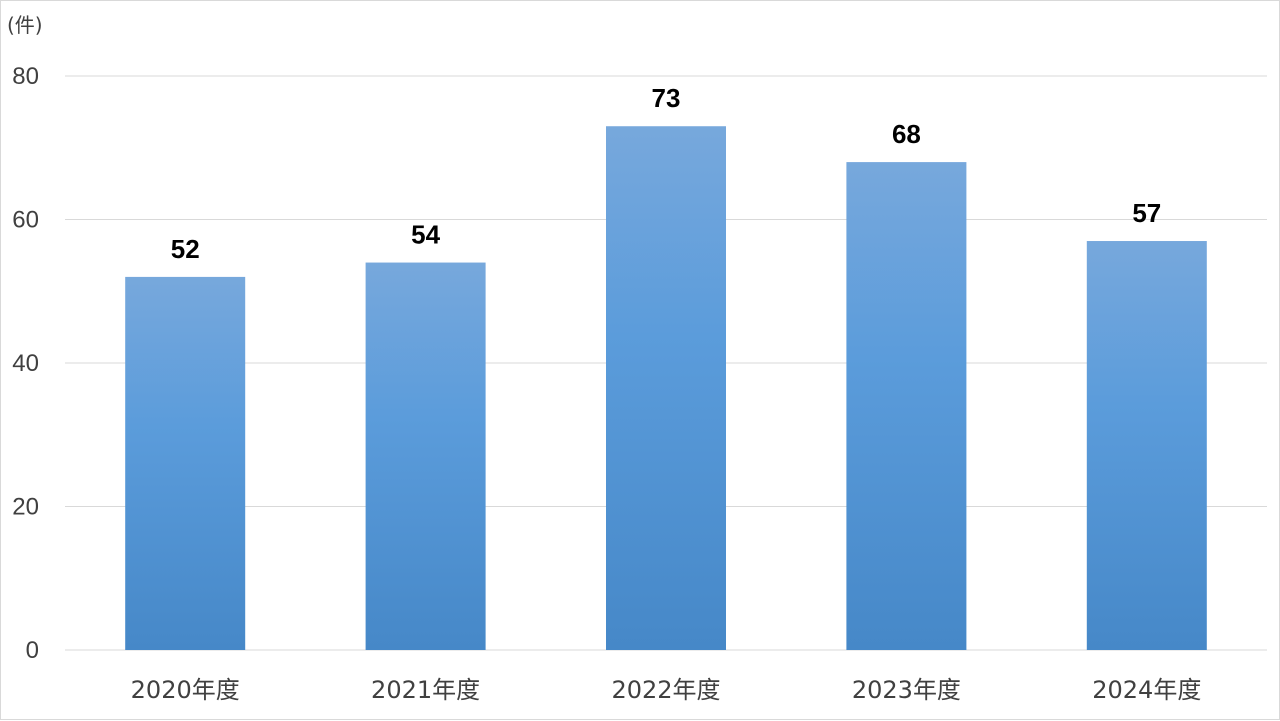  Describe the element at coordinates (185, 249) in the screenshot. I see `data-label: 52` at that location.